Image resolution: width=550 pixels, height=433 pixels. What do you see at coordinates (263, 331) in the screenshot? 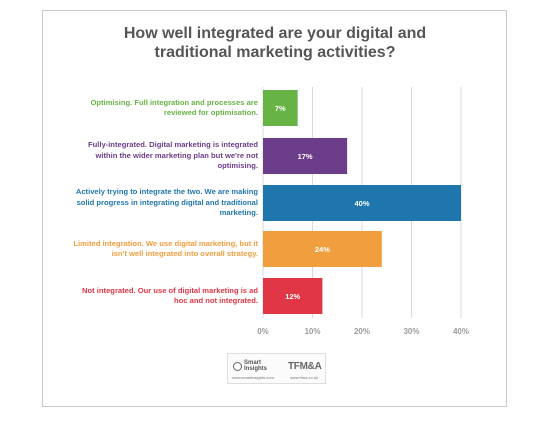
I see `x-tick-label: 0%` at bounding box center [263, 331].